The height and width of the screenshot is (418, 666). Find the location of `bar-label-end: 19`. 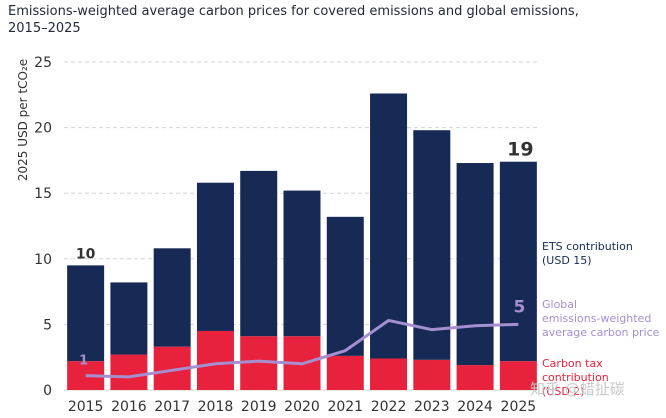

bar-label-end: 19 is located at coordinates (520, 150).